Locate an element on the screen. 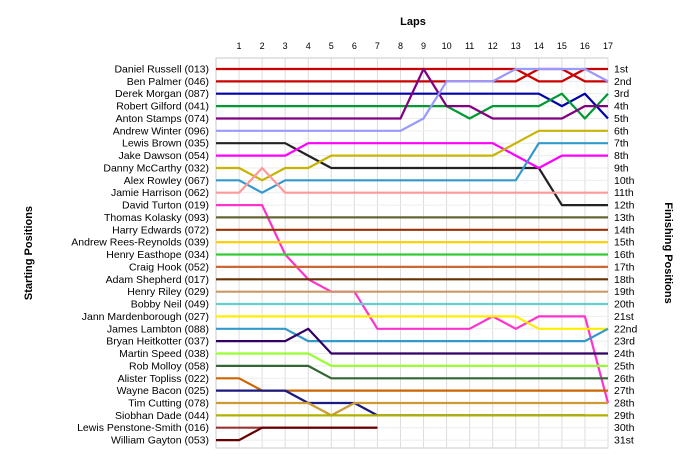 The image size is (700, 465). starting-name-label: Alister Topliss (022) is located at coordinates (163, 379).